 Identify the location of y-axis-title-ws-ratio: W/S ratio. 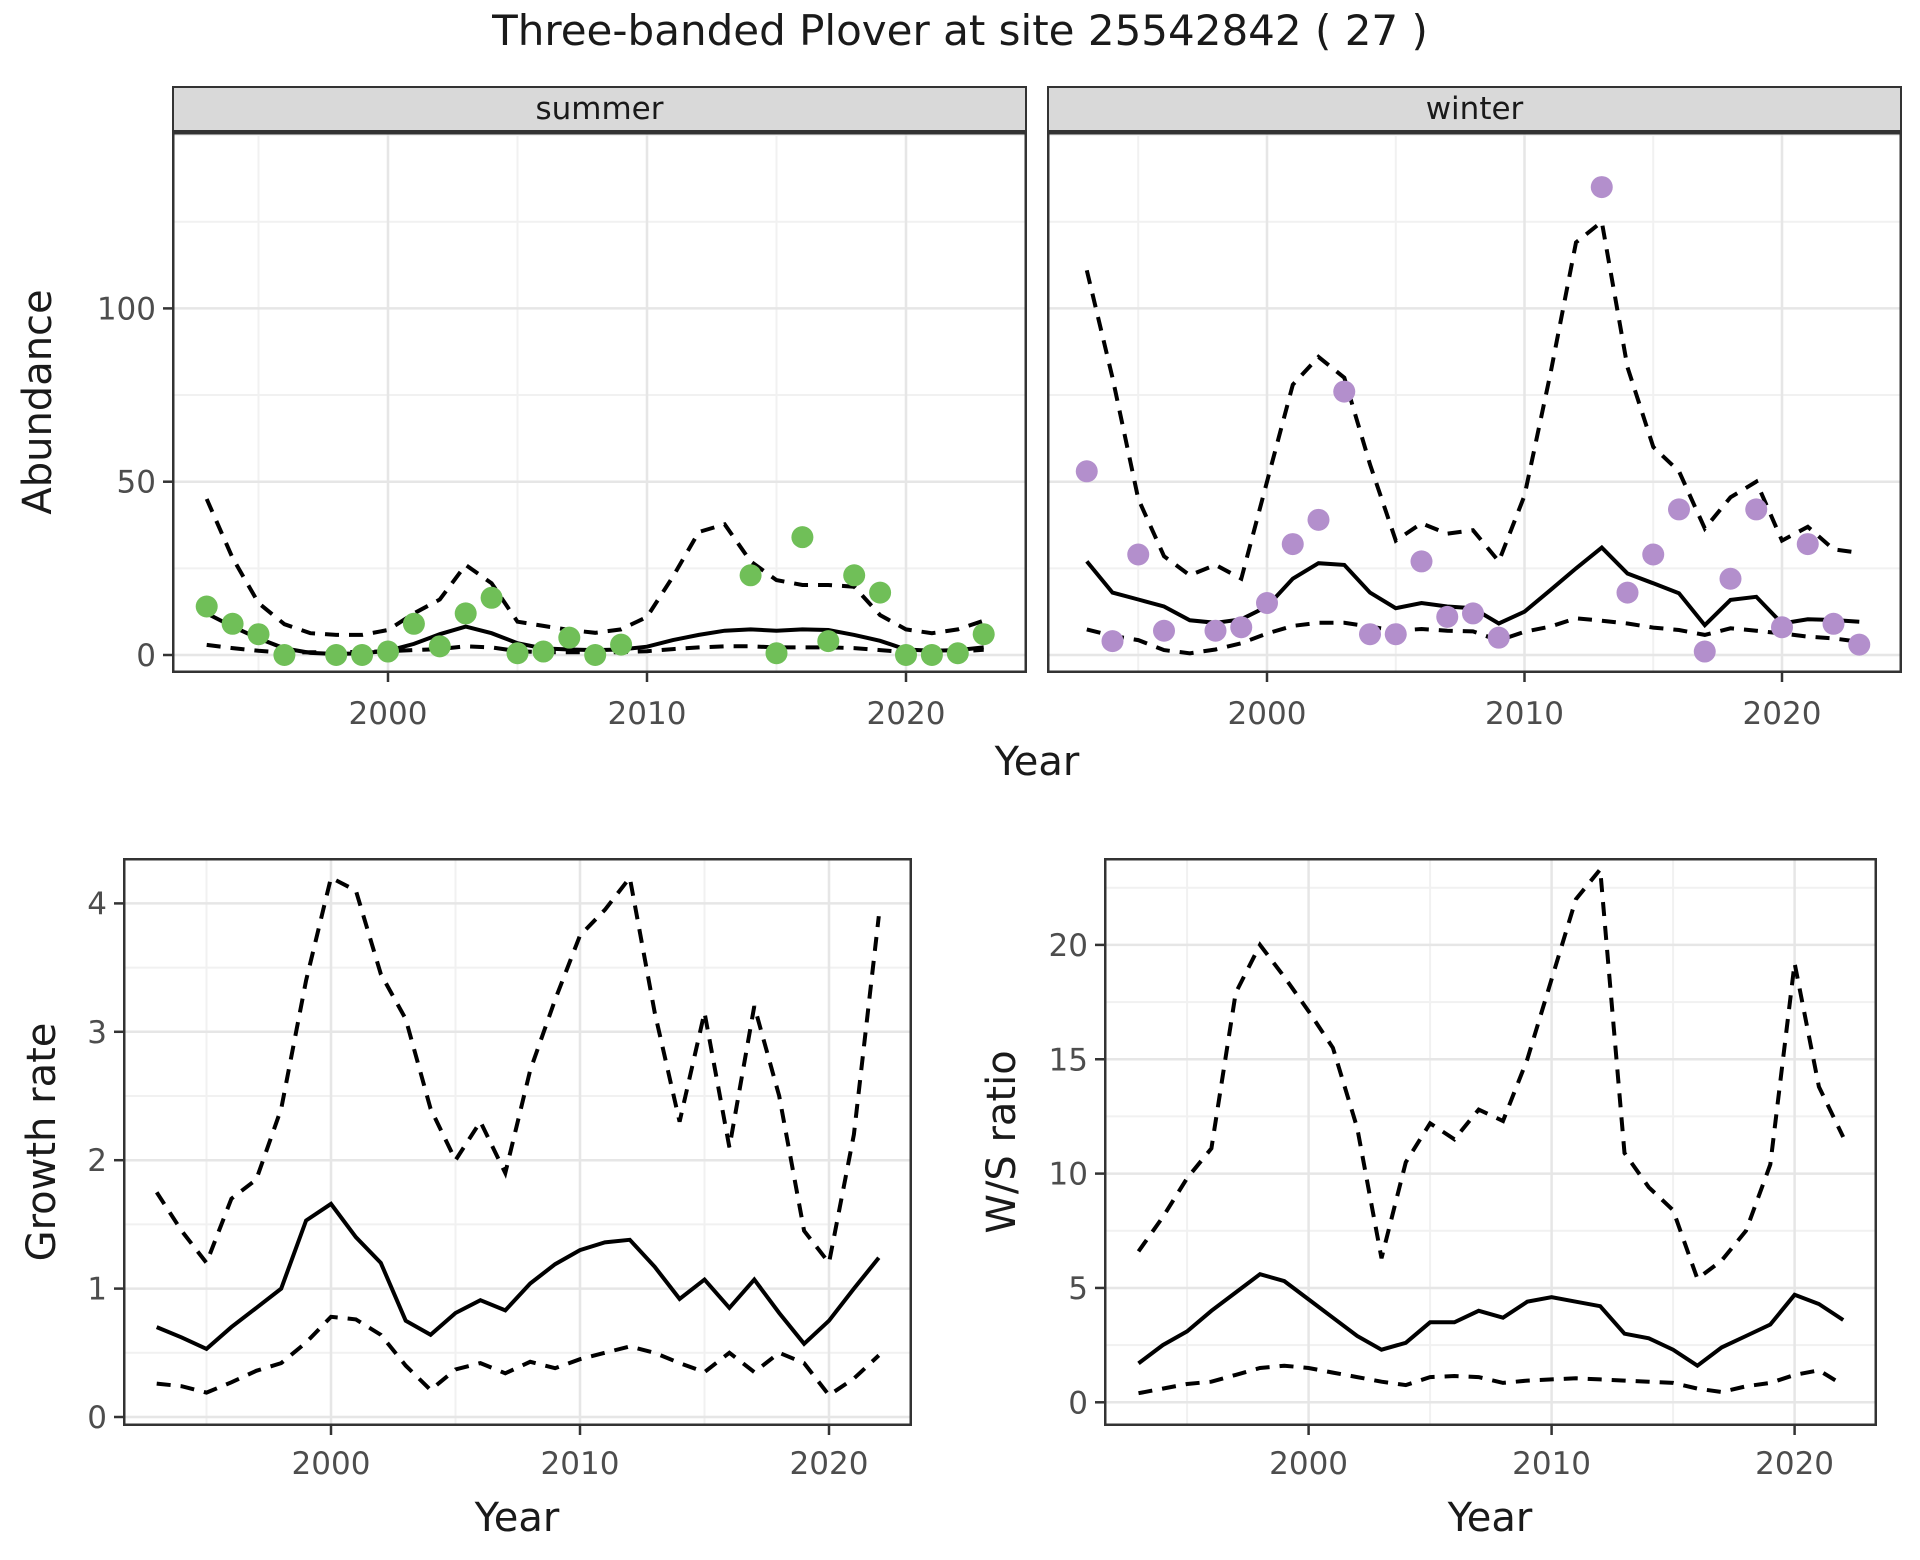
(1002, 1142).